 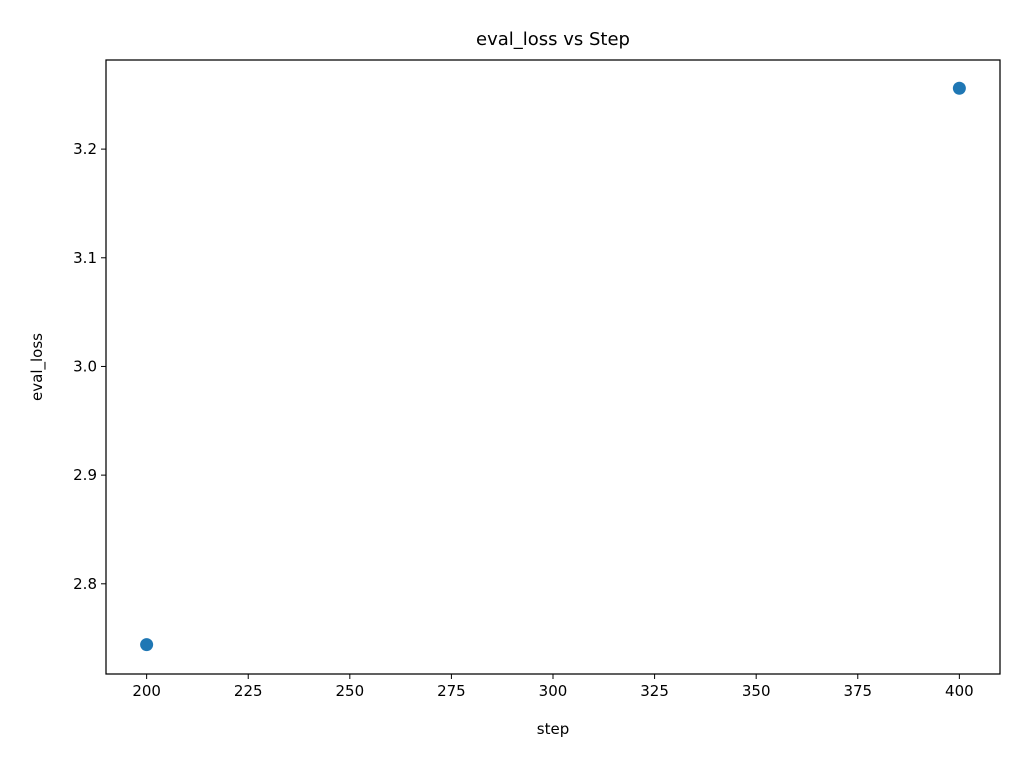 What do you see at coordinates (146, 691) in the screenshot?
I see `x-tick-label: 200` at bounding box center [146, 691].